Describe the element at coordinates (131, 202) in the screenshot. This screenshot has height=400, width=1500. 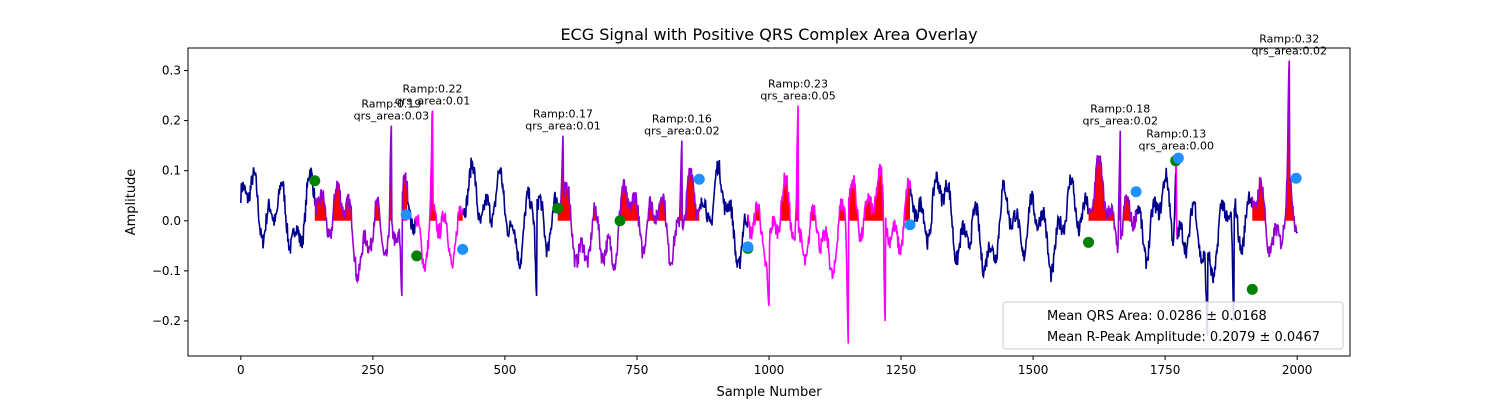
I see `y-axis-label: Amplitude` at that location.